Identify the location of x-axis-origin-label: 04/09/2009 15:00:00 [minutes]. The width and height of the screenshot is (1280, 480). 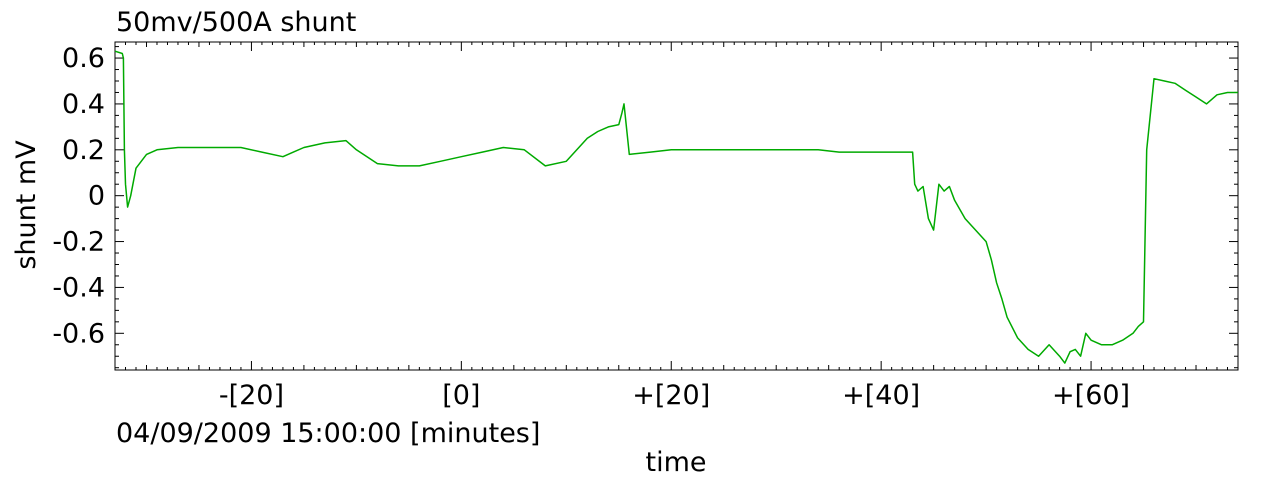
(328, 433).